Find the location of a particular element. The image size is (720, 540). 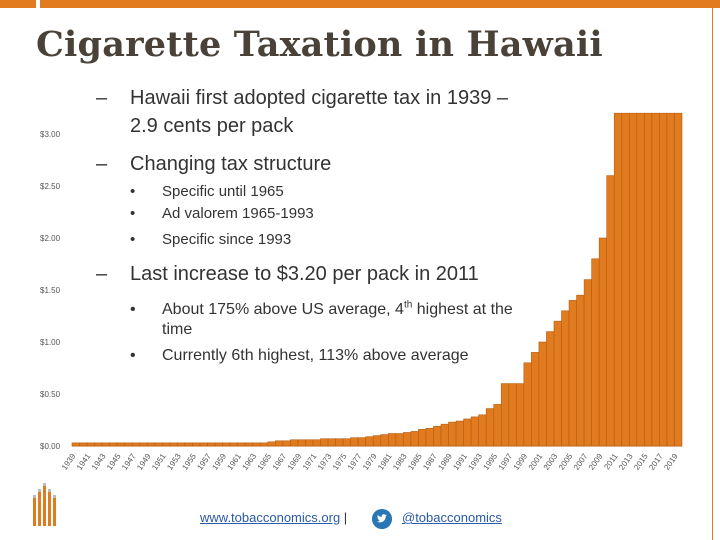

bar-1950 is located at coordinates (158, 444).